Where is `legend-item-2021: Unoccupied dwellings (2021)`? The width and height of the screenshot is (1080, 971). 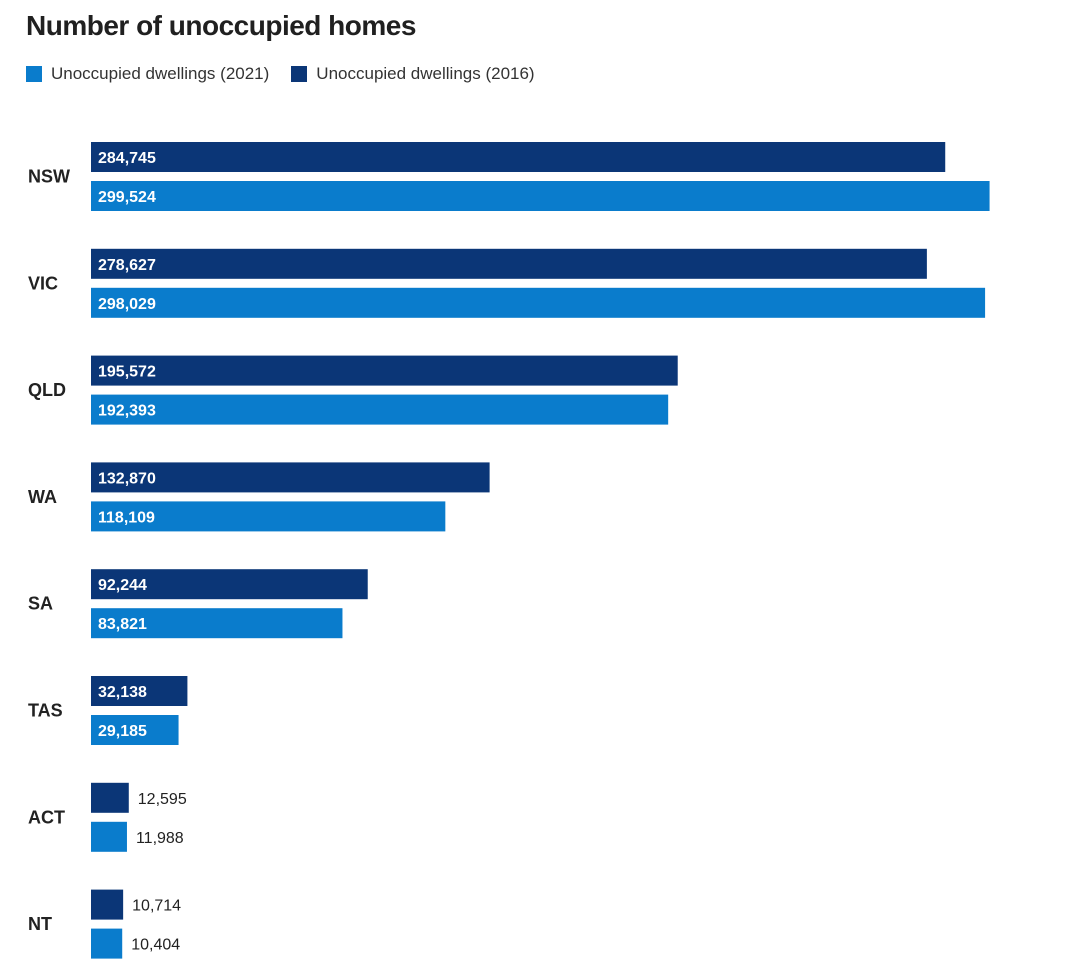 legend-item-2021: Unoccupied dwellings (2021) is located at coordinates (147, 74).